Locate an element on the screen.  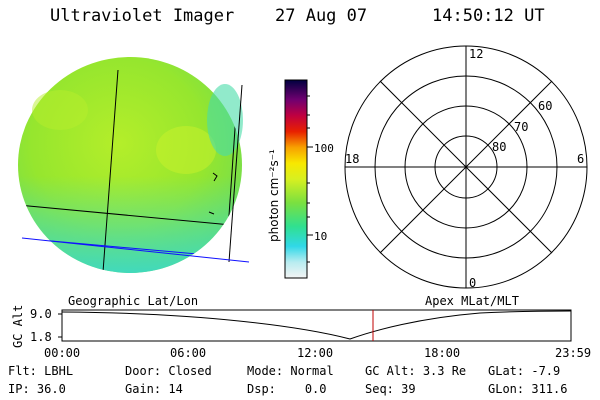
coastline-fragment is located at coordinates (213, 193).